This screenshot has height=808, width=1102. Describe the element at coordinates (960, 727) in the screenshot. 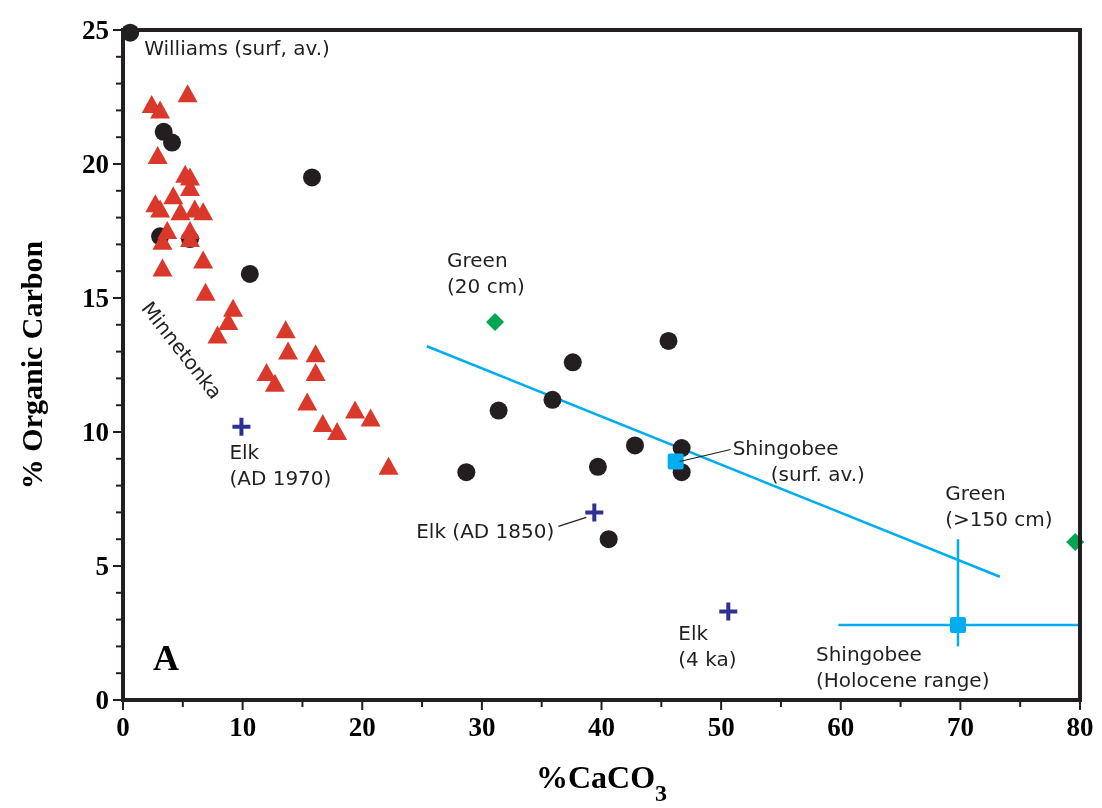

I see `x-tick-label: 70` at that location.